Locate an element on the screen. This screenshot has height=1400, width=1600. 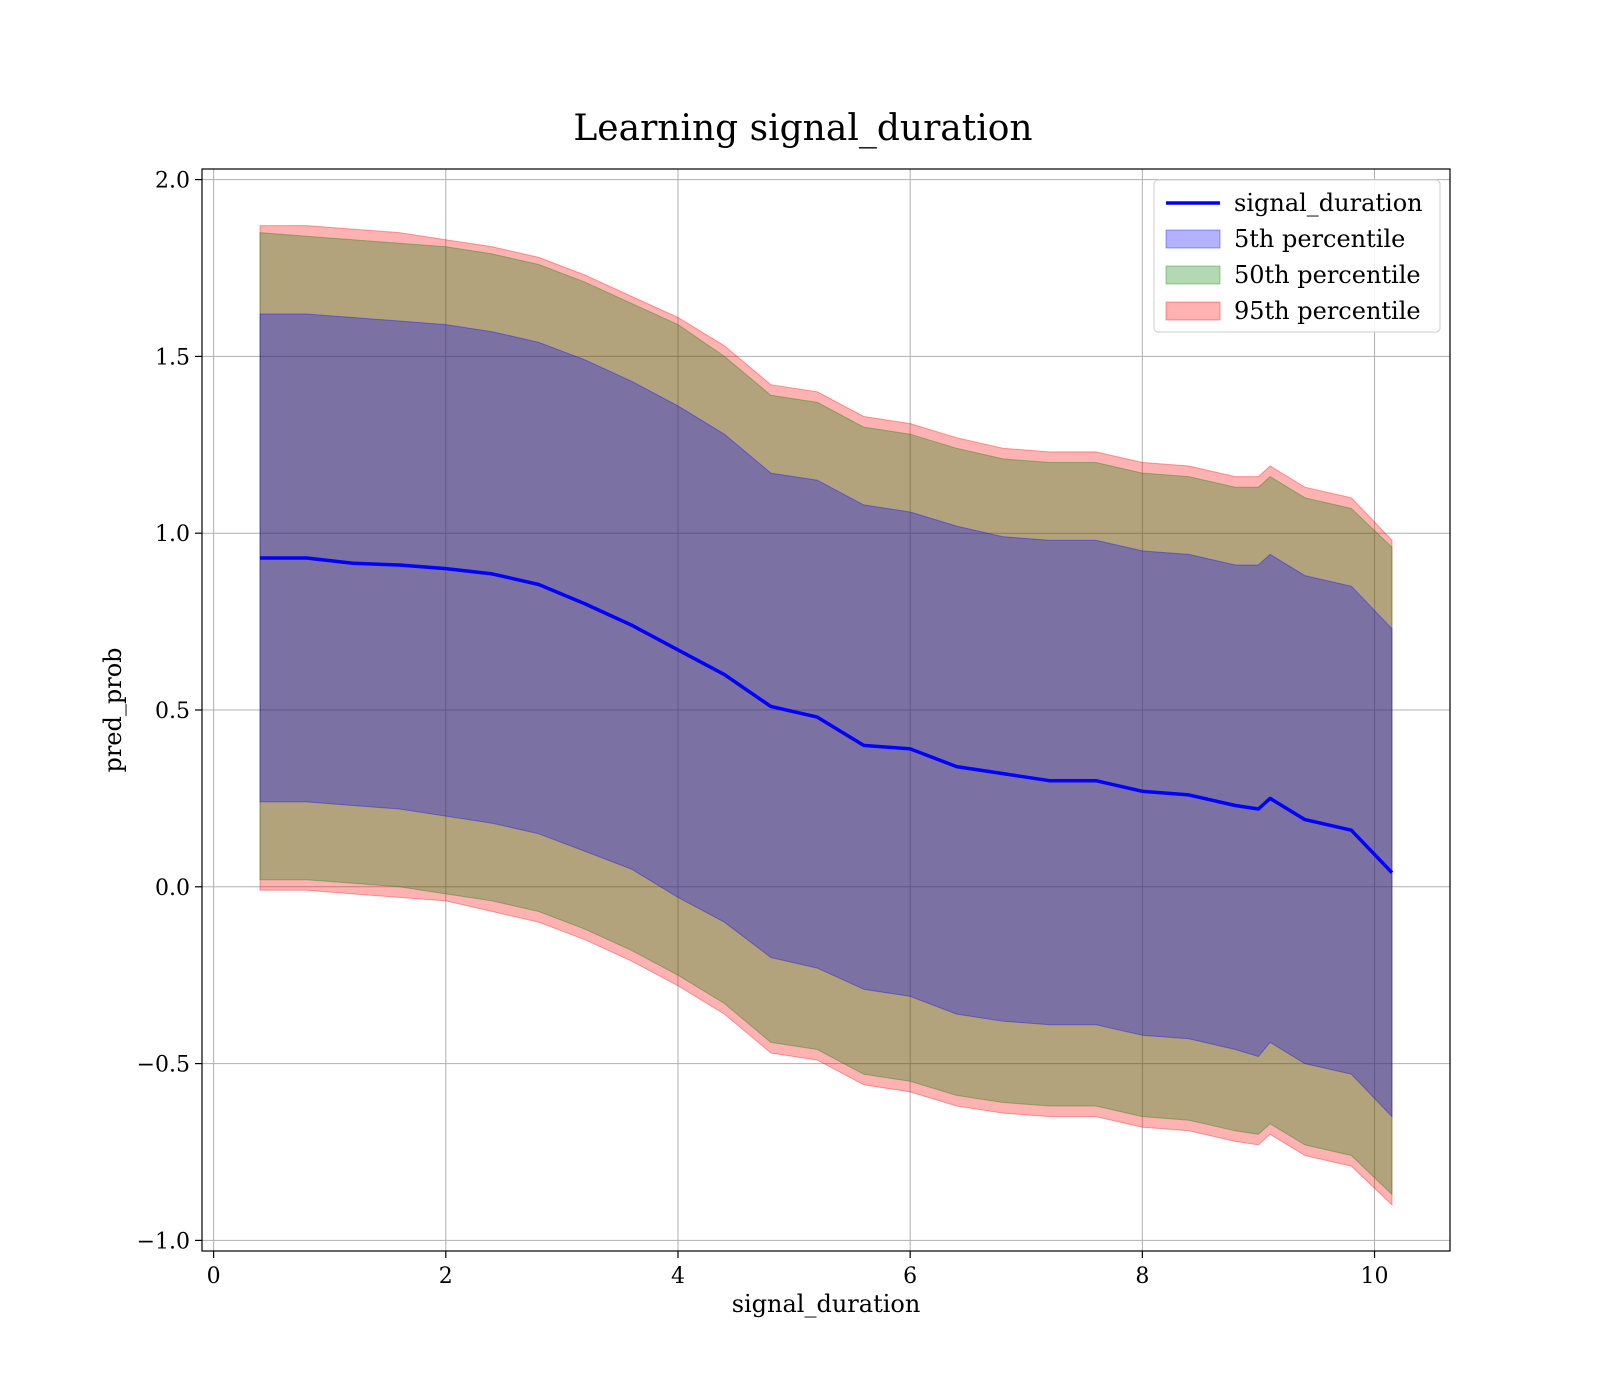
legend-box is located at coordinates (1297, 256).